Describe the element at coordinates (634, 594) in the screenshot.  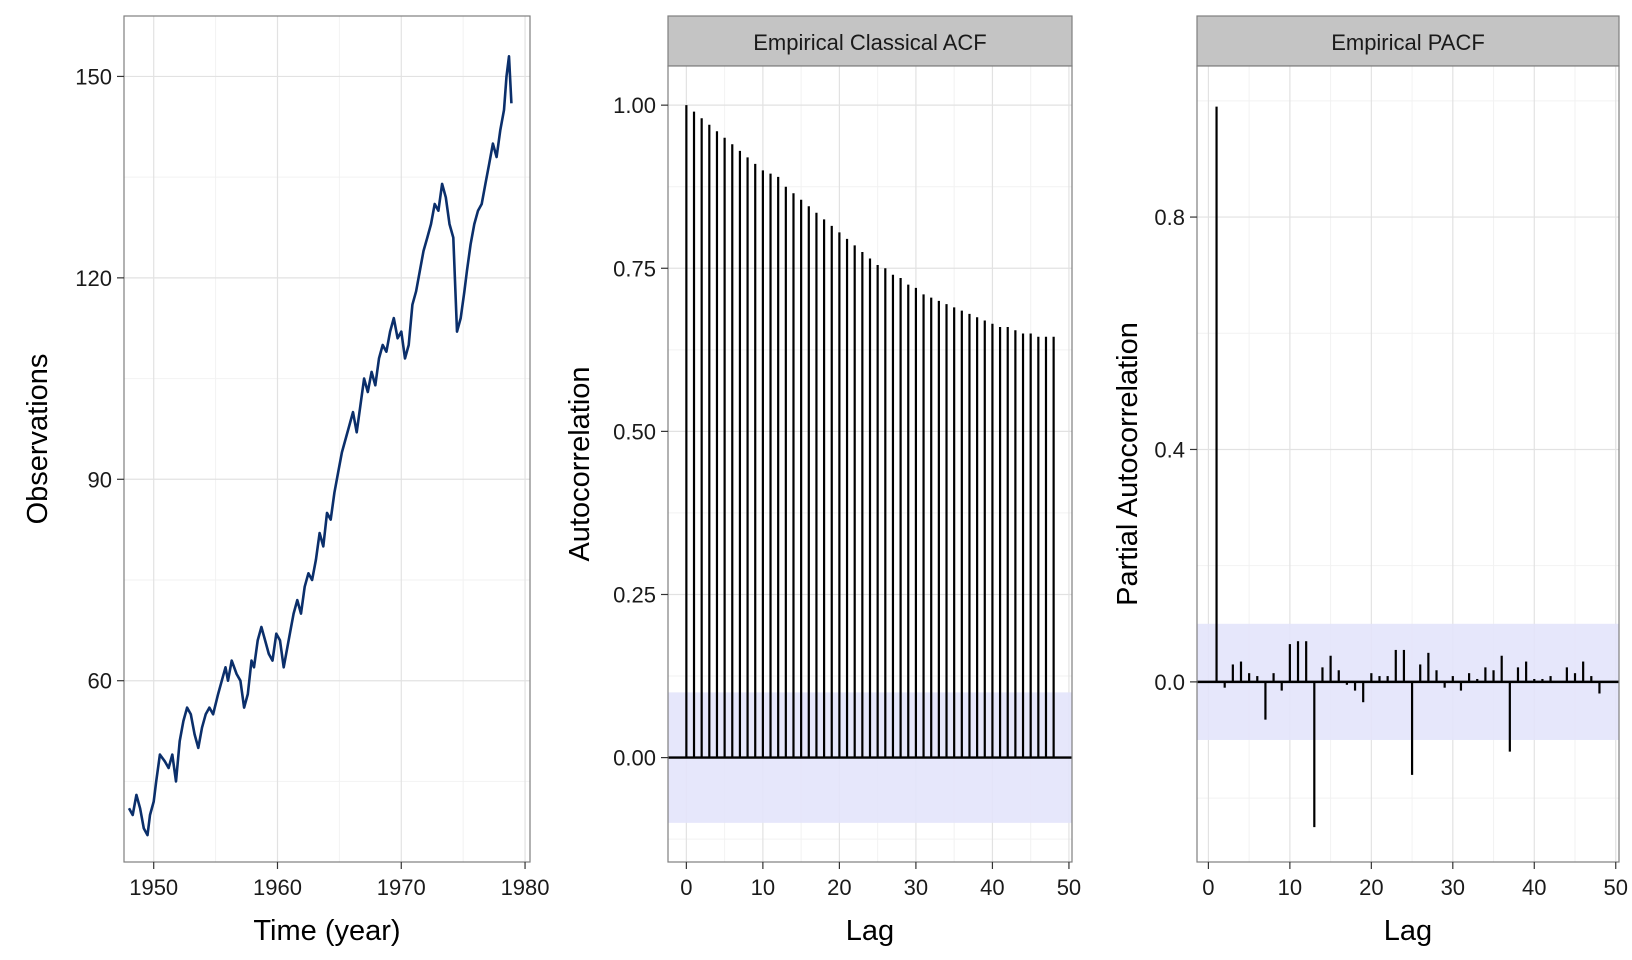
I see `y-tick-label: 0.25` at that location.